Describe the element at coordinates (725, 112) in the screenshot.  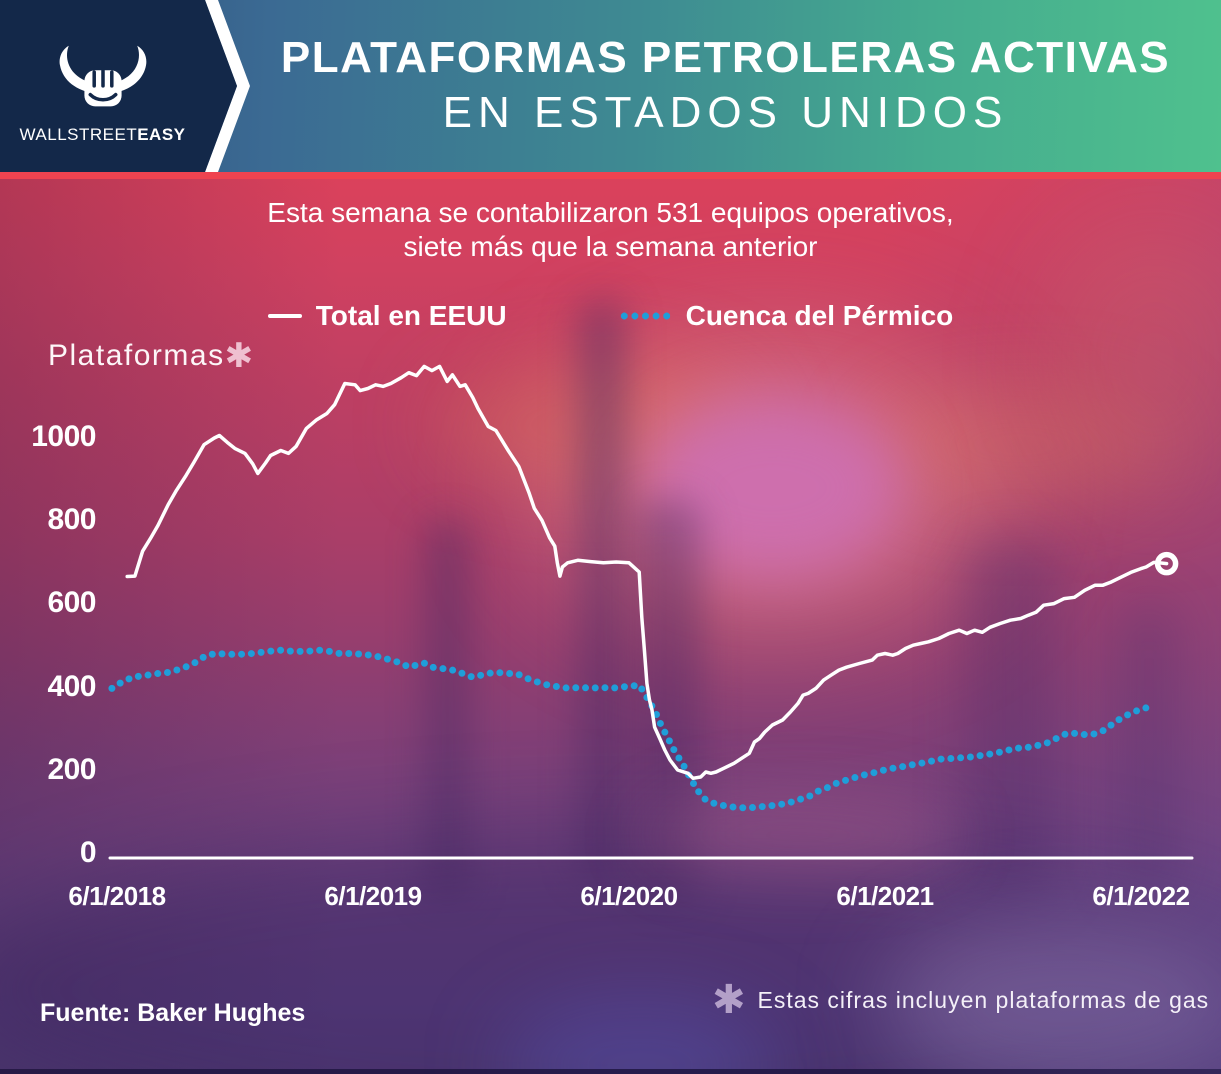
I see `title-line-2: EN ESTADOS UNIDOS` at that location.